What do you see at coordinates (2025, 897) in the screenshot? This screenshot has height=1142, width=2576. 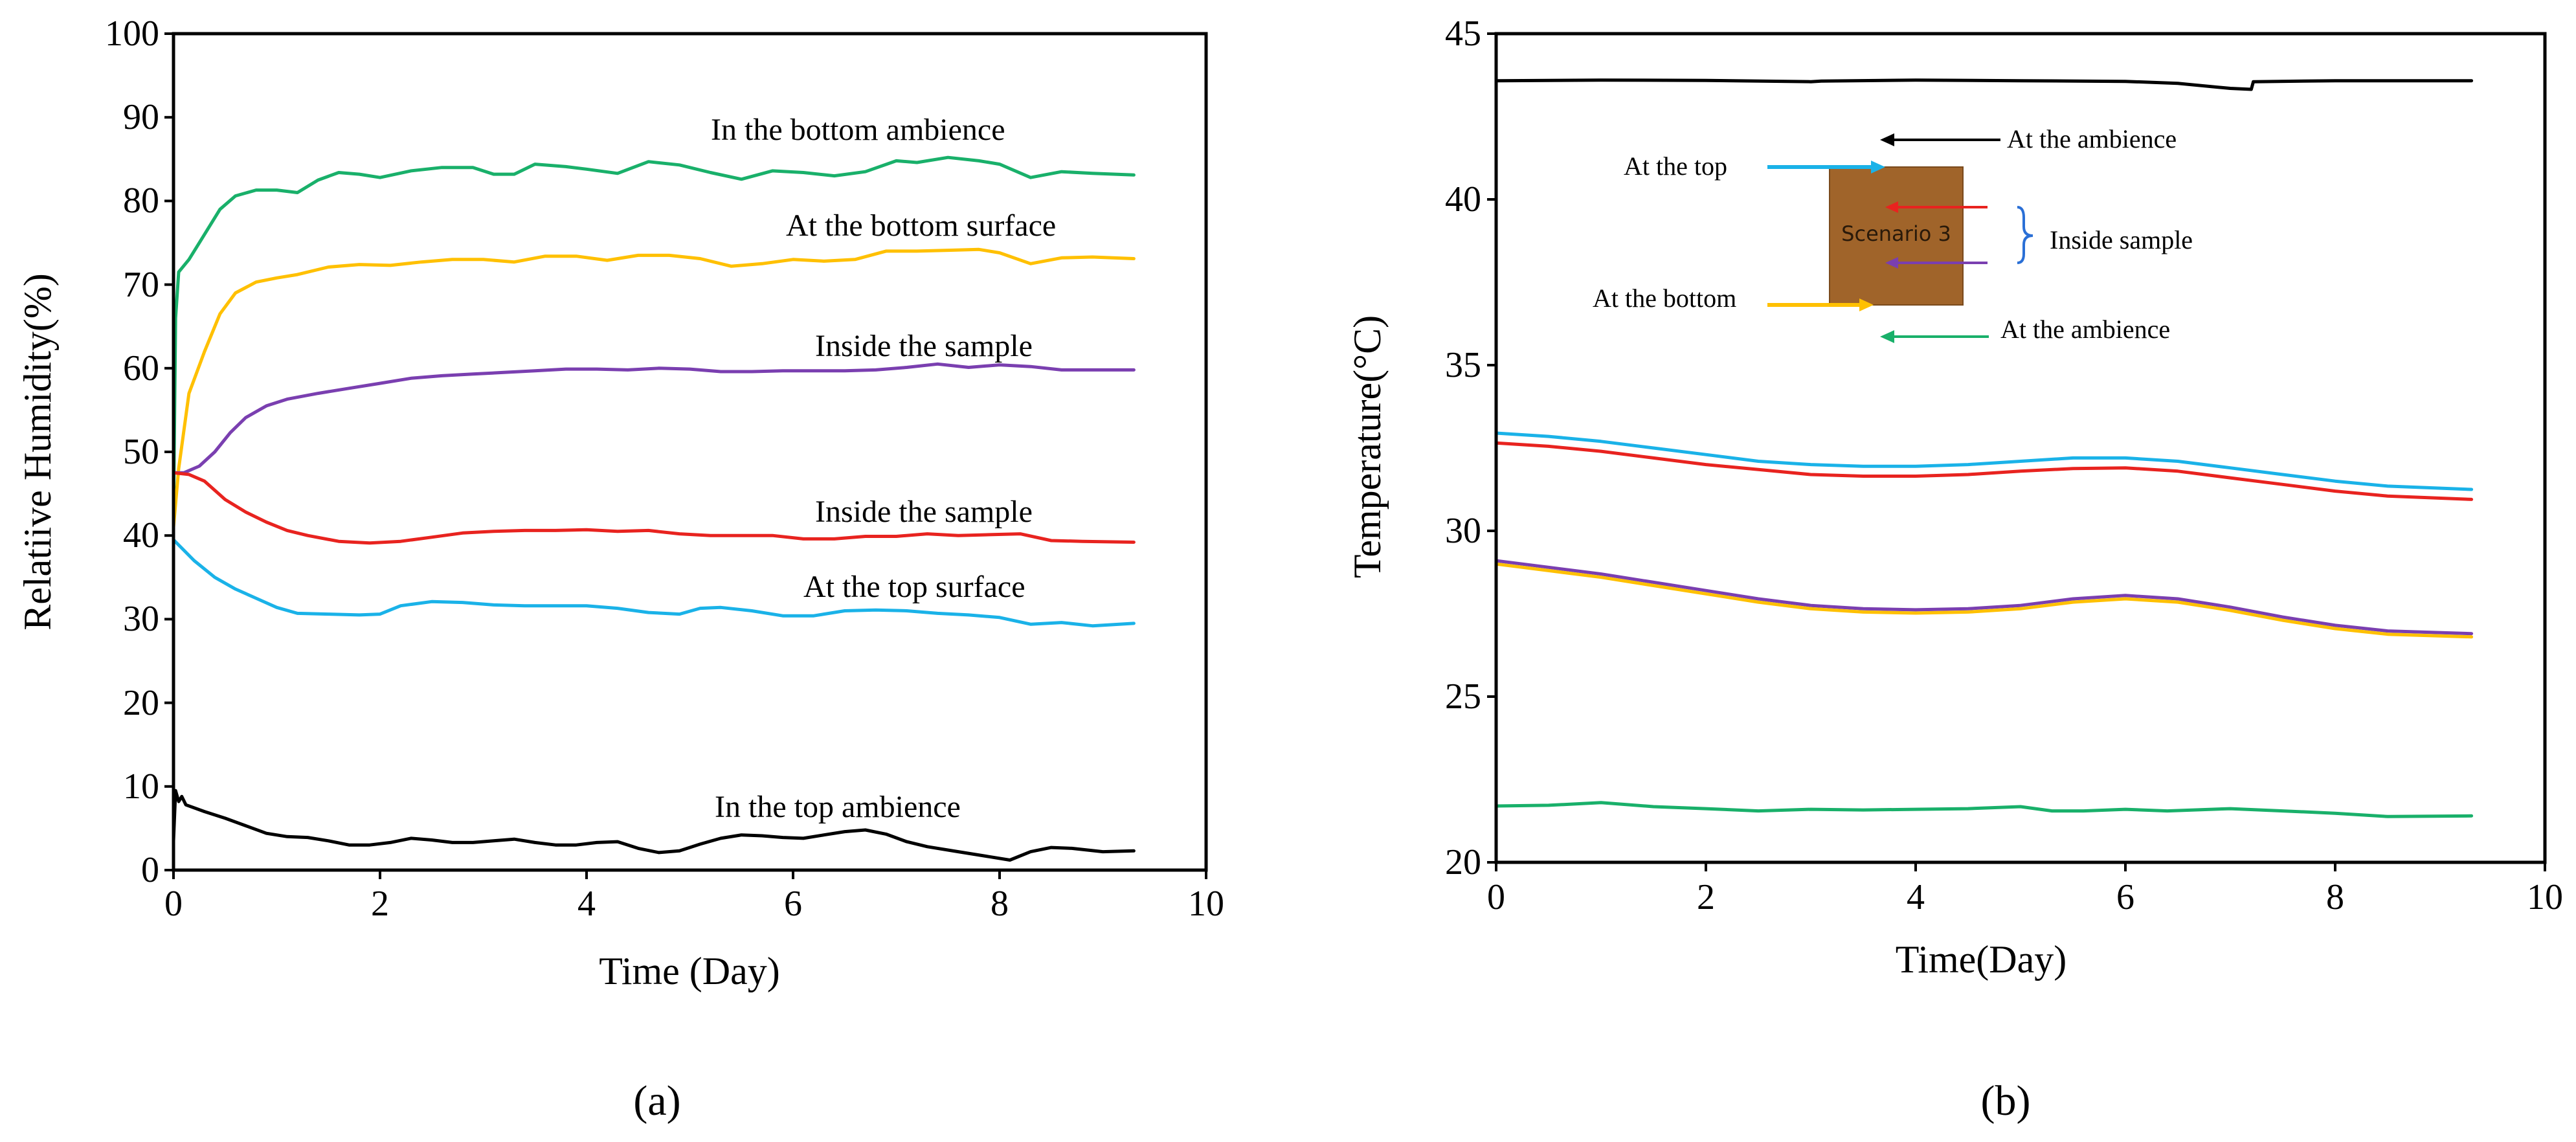 I see `chart-b-x-tick-labels: 0 2 4 6 8 10` at bounding box center [2025, 897].